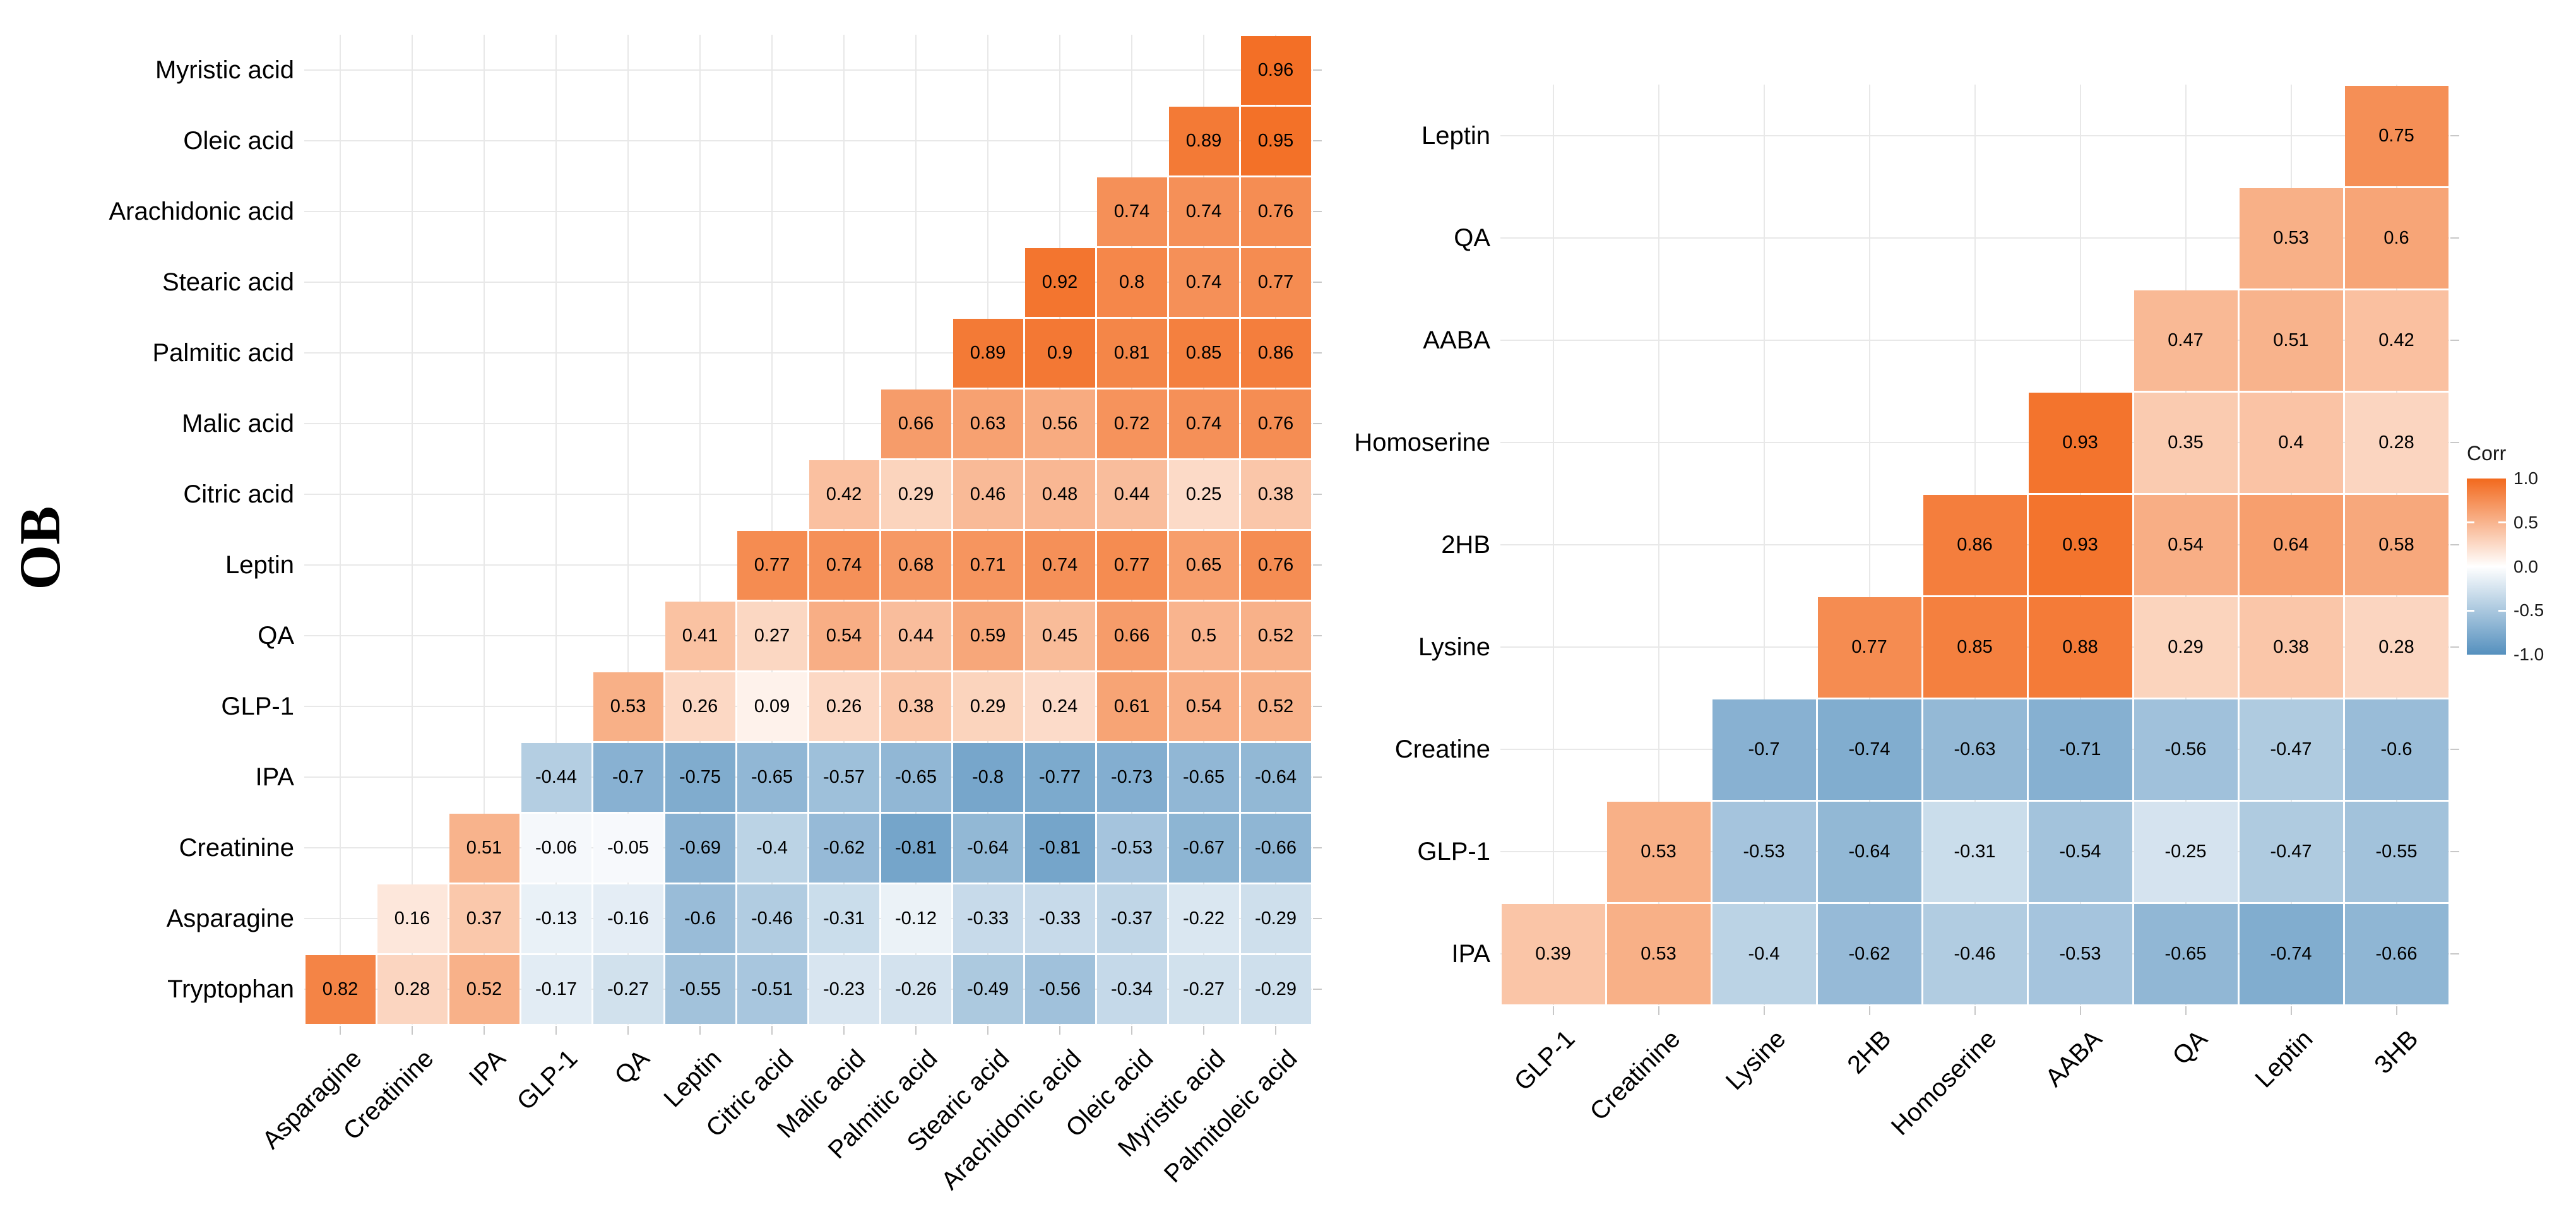 This screenshot has height=1219, width=2576. I want to click on heatmap-cell: -0.44, so click(556, 777).